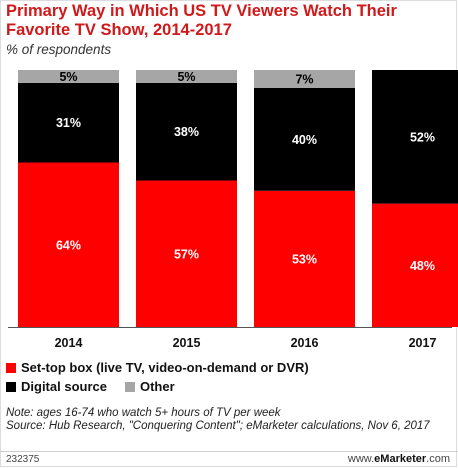 This screenshot has width=458, height=468. I want to click on chart-id: 232375, so click(23, 459).